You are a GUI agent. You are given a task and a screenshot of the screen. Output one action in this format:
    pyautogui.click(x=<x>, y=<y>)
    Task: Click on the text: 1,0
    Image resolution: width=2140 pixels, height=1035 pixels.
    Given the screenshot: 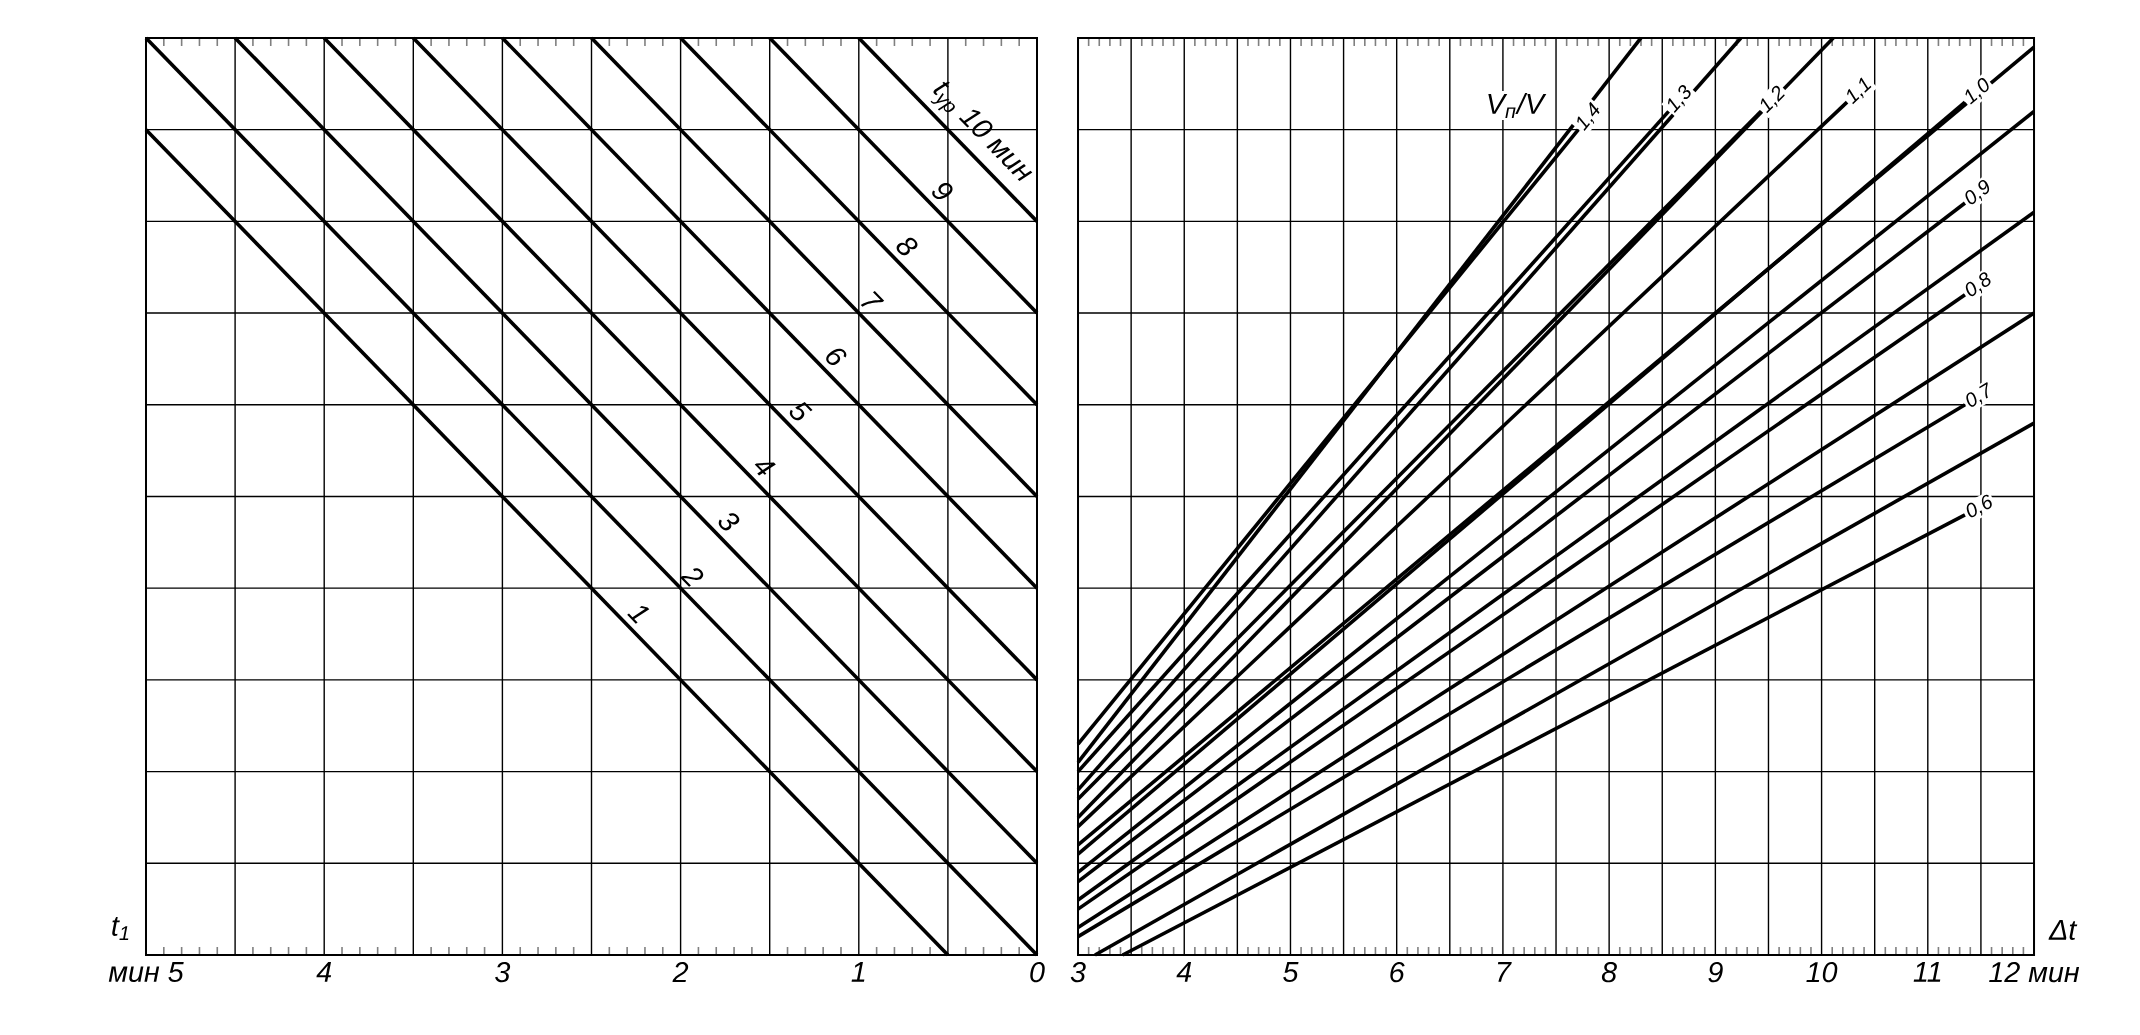 What is the action you would take?
    pyautogui.click(x=1977, y=91)
    